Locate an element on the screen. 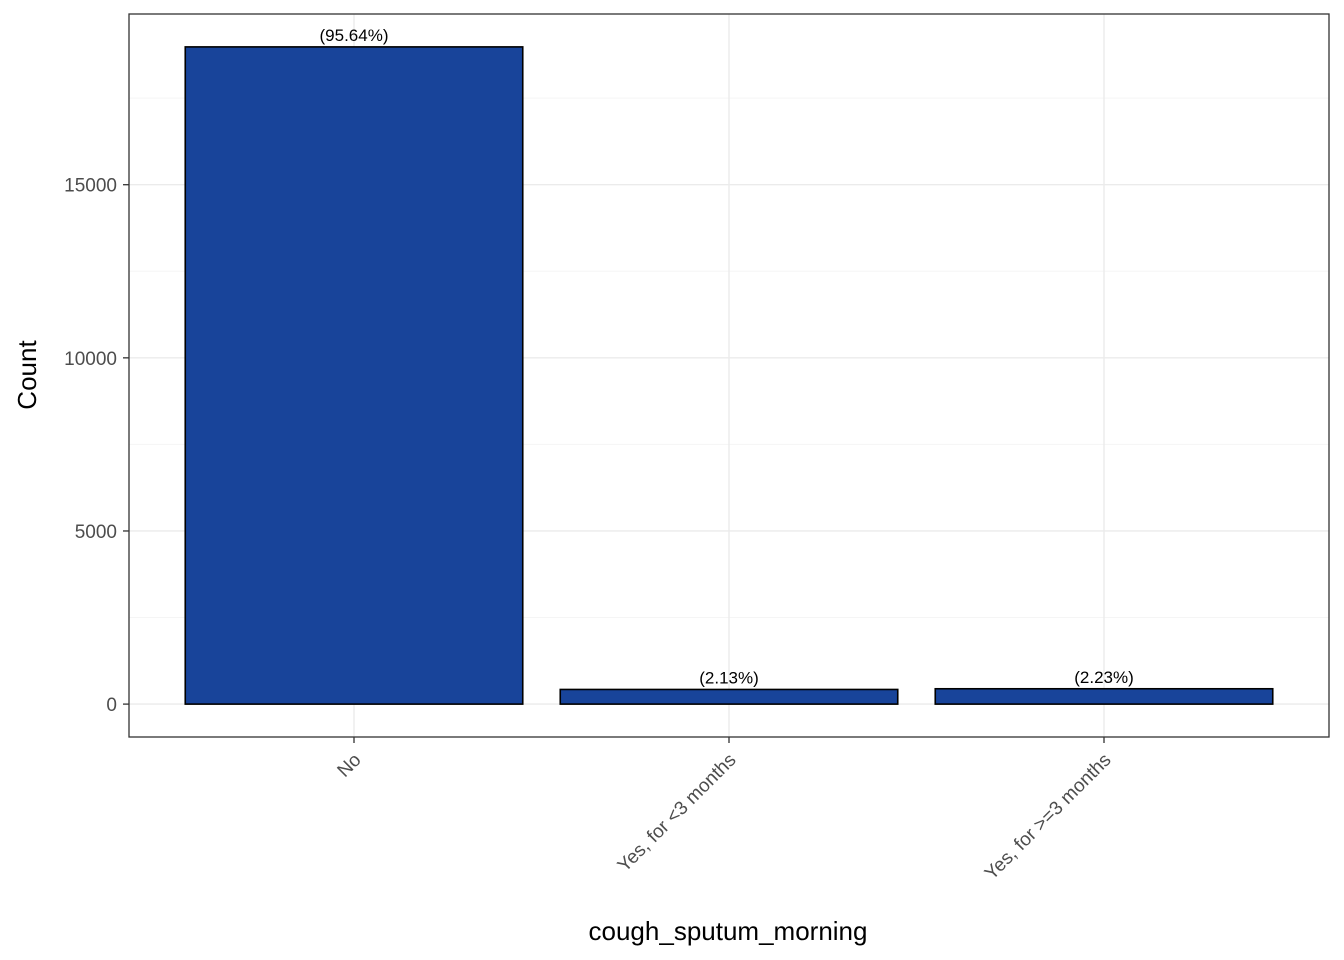 The height and width of the screenshot is (960, 1344). y-tick-label: 5000 is located at coordinates (96, 532).